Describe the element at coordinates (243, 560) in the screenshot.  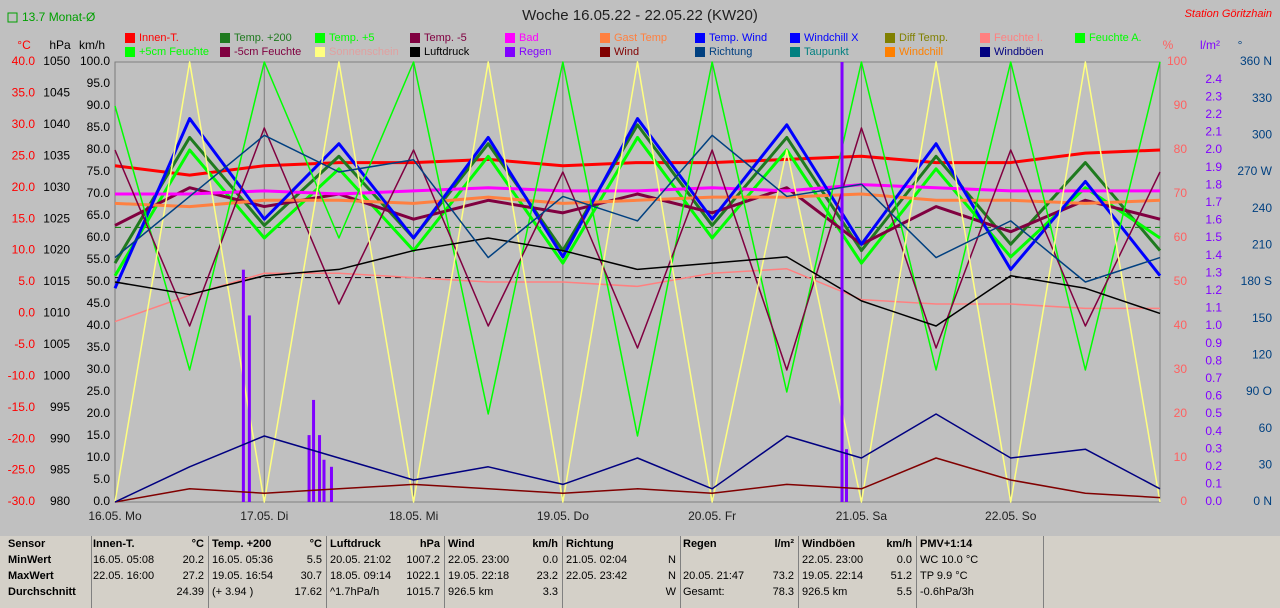
I see `cell: 16.05. 05:36` at that location.